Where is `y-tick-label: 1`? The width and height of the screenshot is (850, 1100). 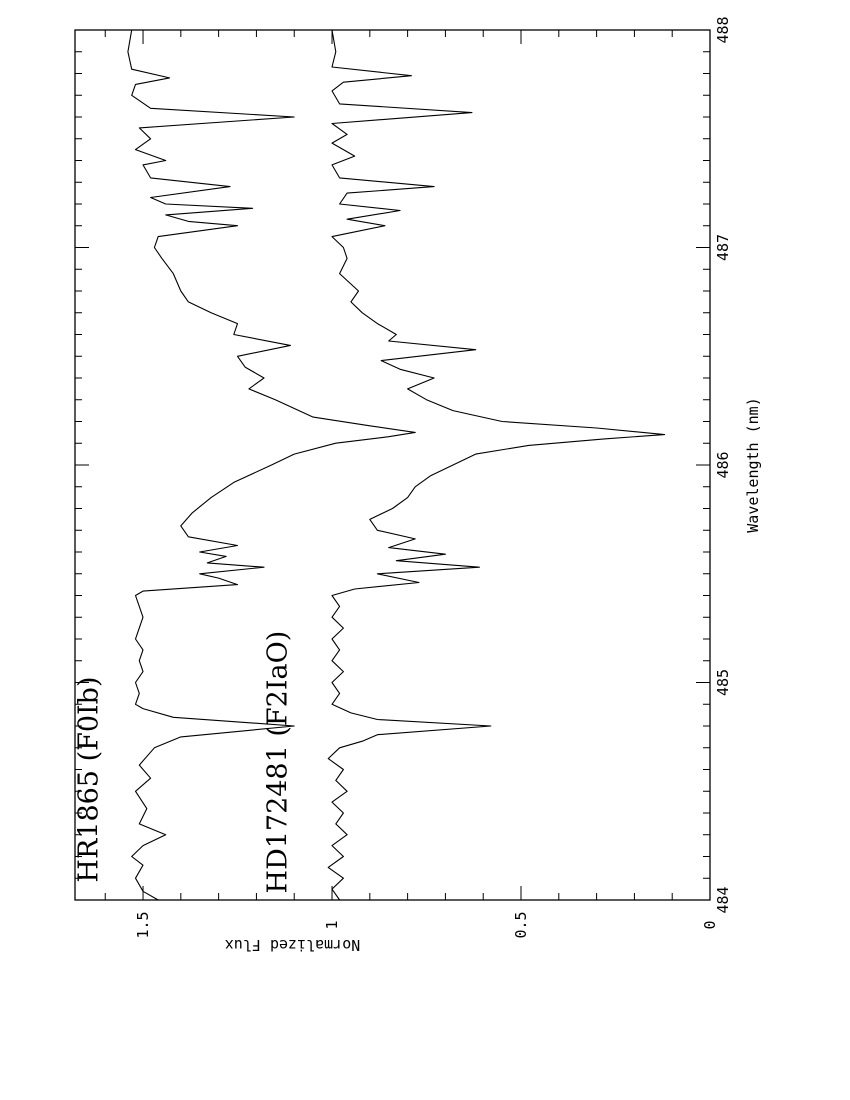 y-tick-label: 1 is located at coordinates (332, 924).